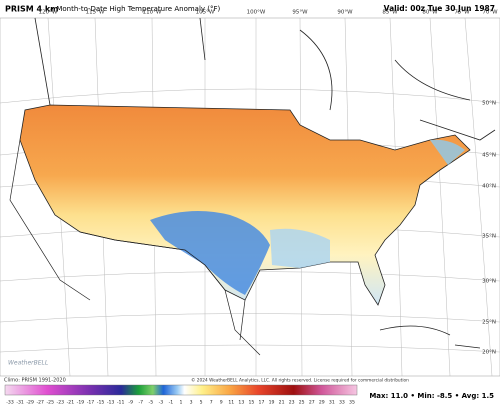  What do you see at coordinates (282, 403) in the screenshot?
I see `colorbar-label: 21` at bounding box center [282, 403].